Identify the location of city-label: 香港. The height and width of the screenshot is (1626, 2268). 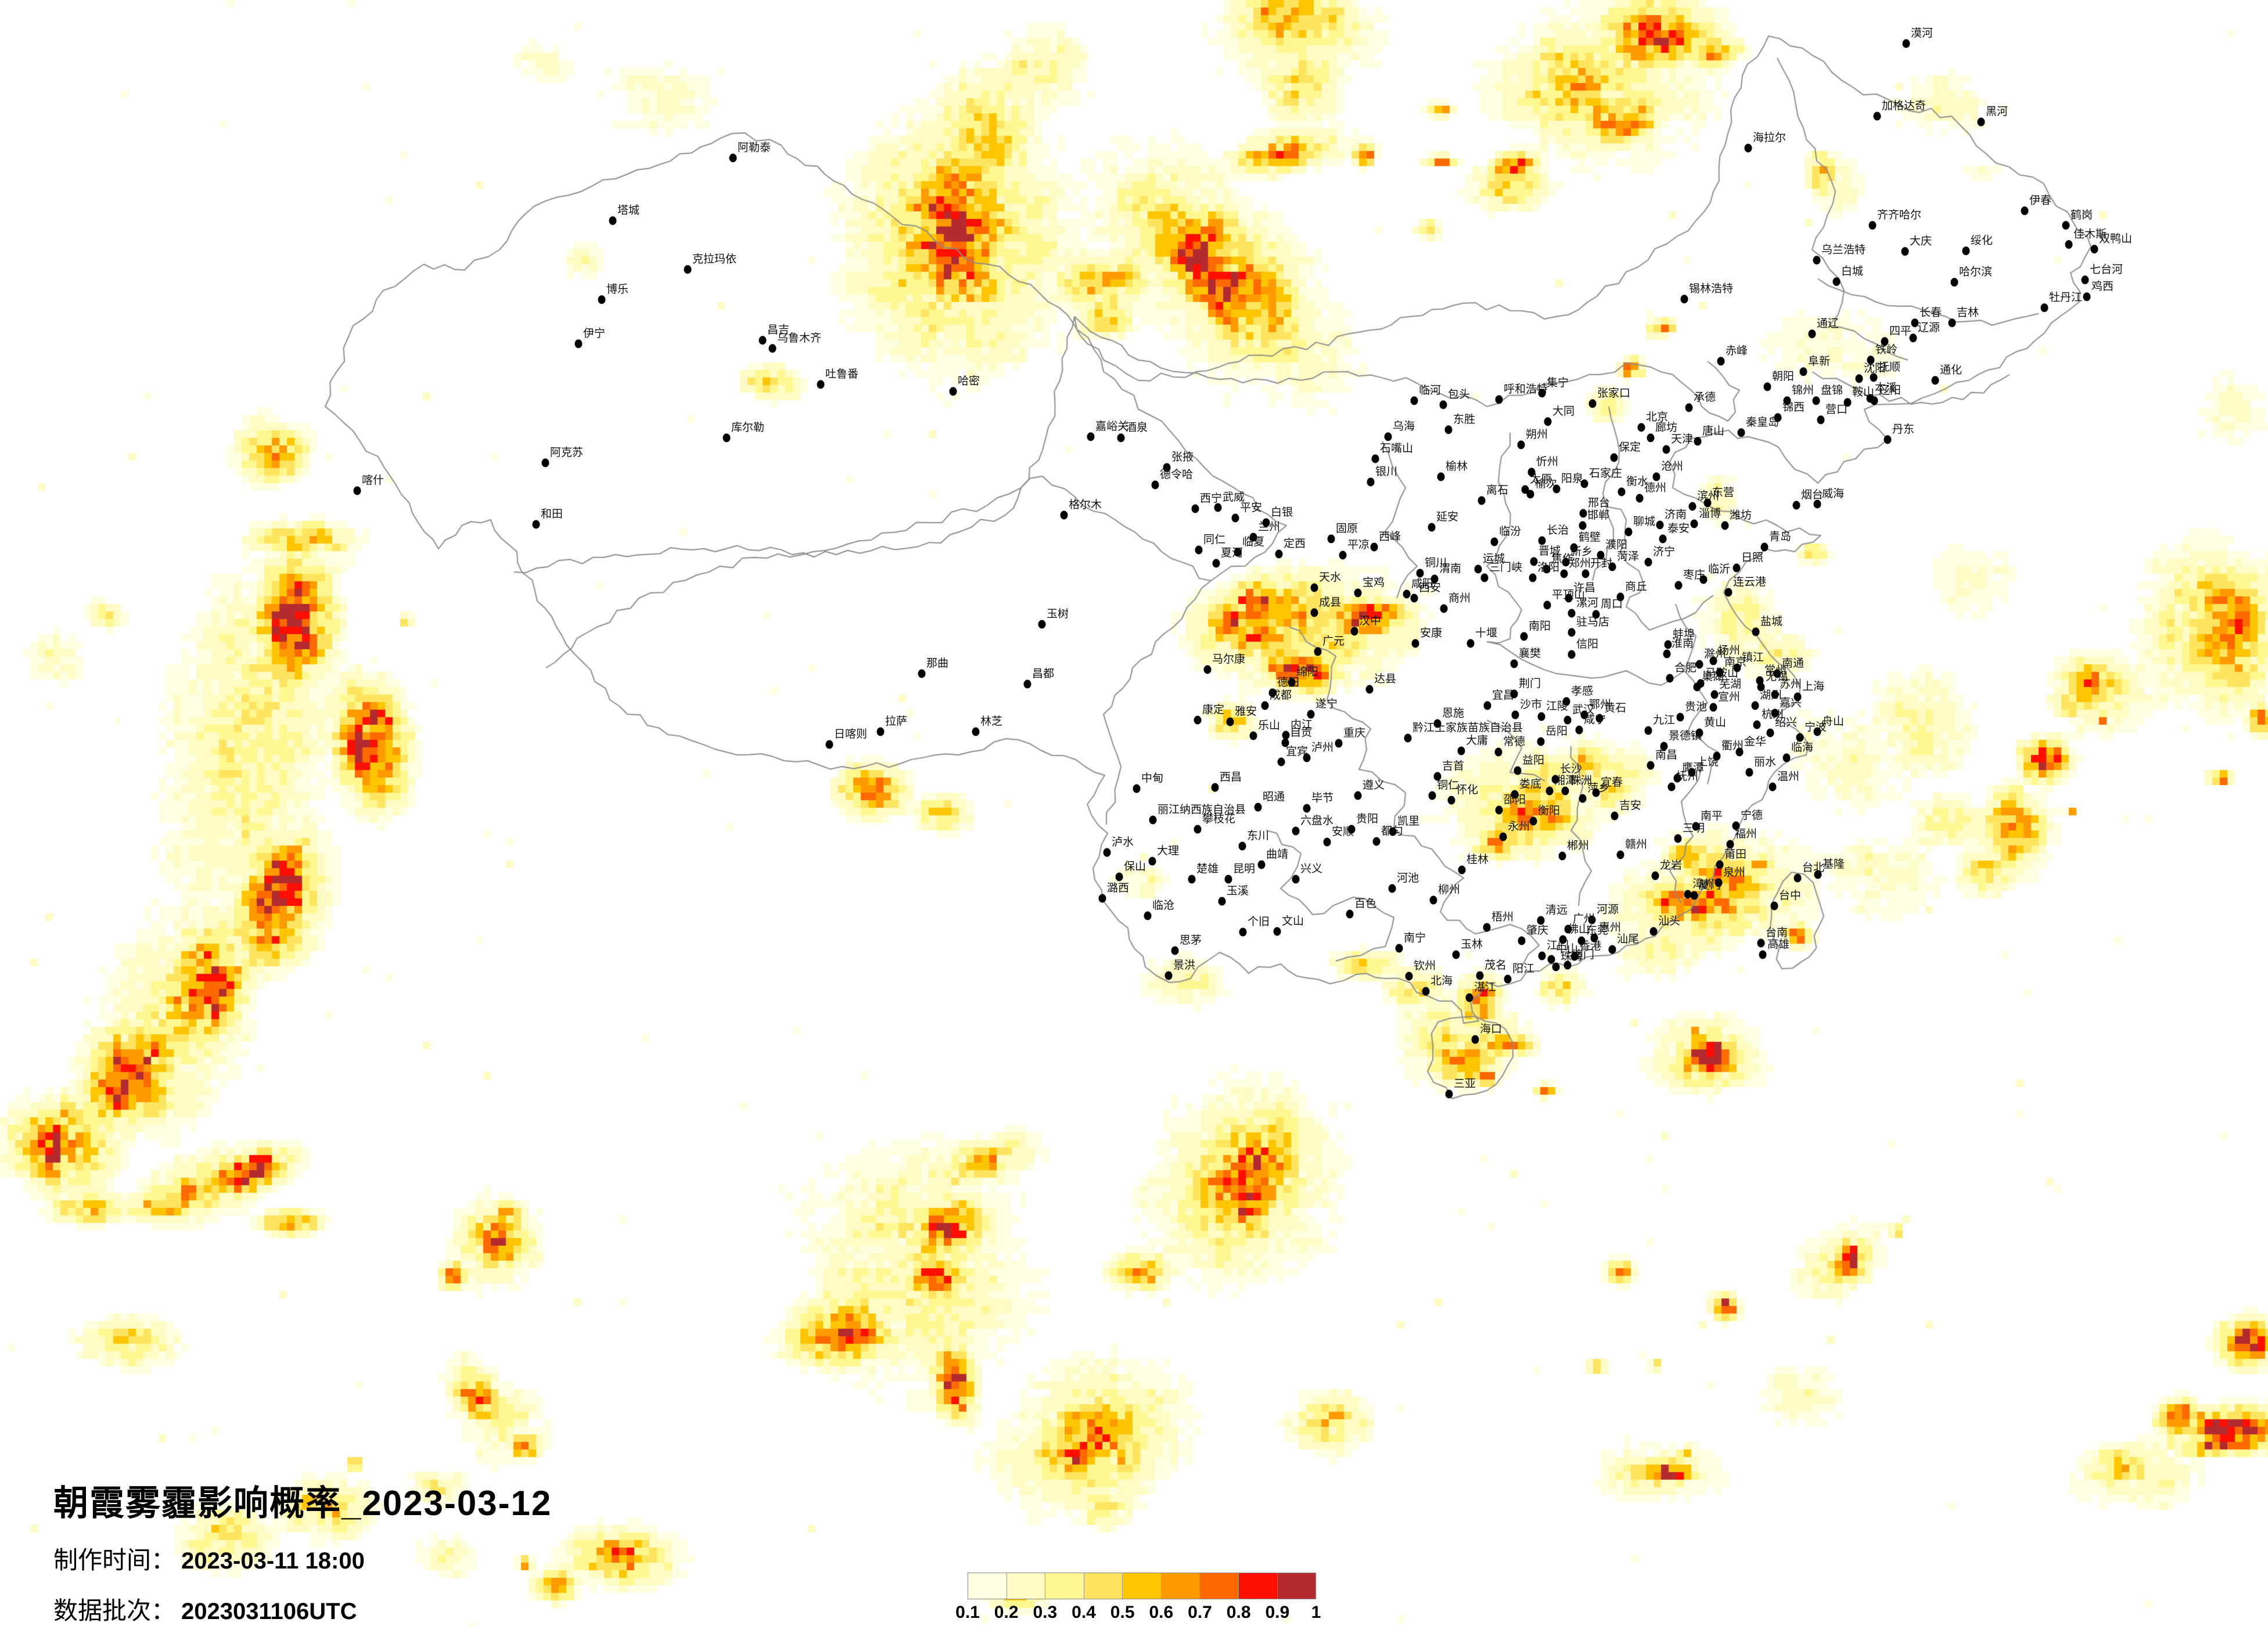
(1590, 946).